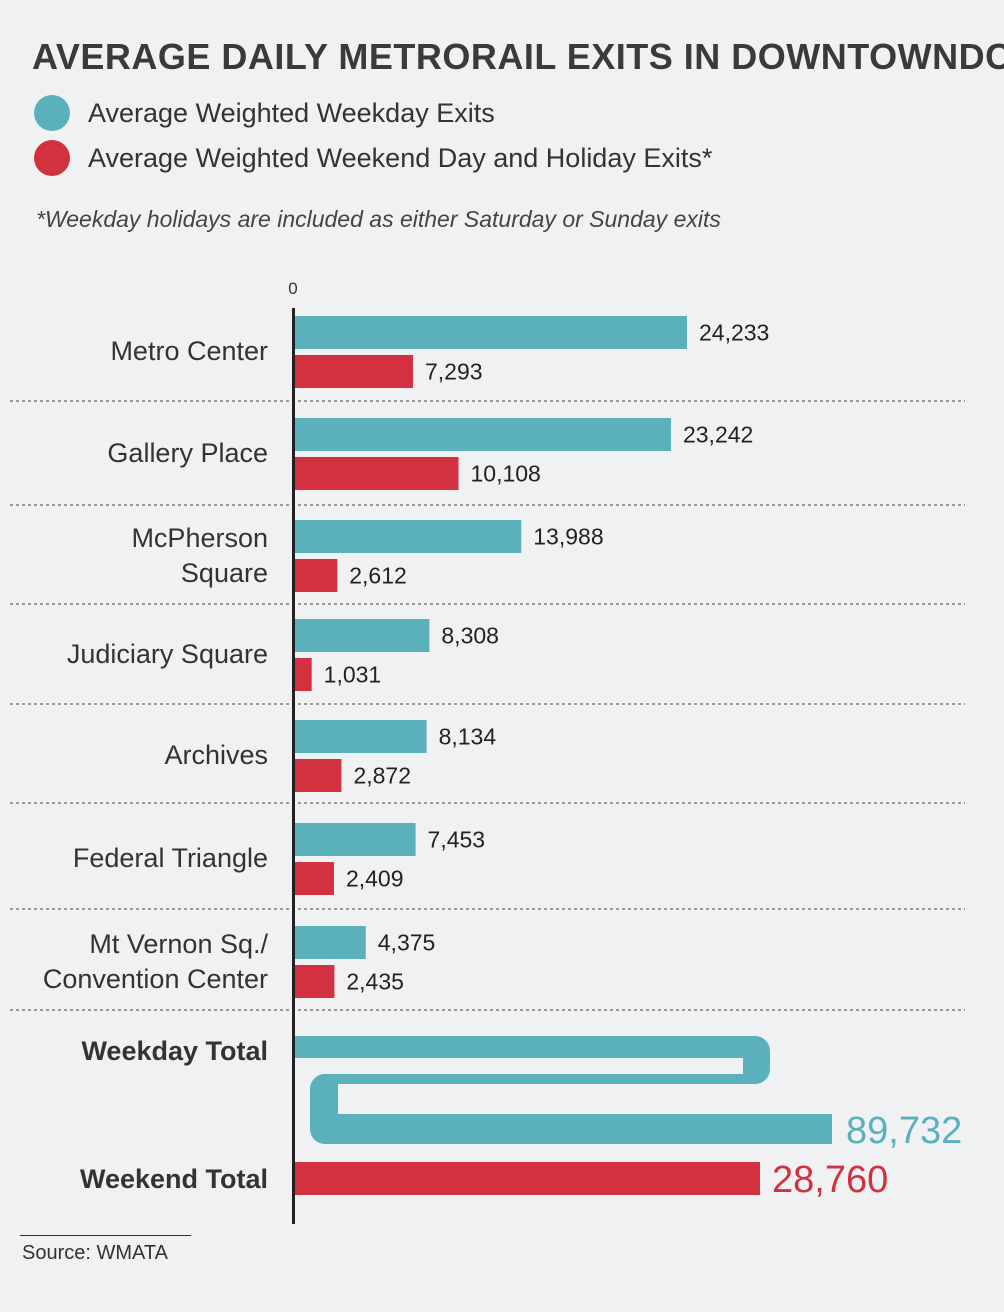 The width and height of the screenshot is (1004, 1312). Describe the element at coordinates (506, 474) in the screenshot. I see `weekend-value-label: 10,108` at that location.